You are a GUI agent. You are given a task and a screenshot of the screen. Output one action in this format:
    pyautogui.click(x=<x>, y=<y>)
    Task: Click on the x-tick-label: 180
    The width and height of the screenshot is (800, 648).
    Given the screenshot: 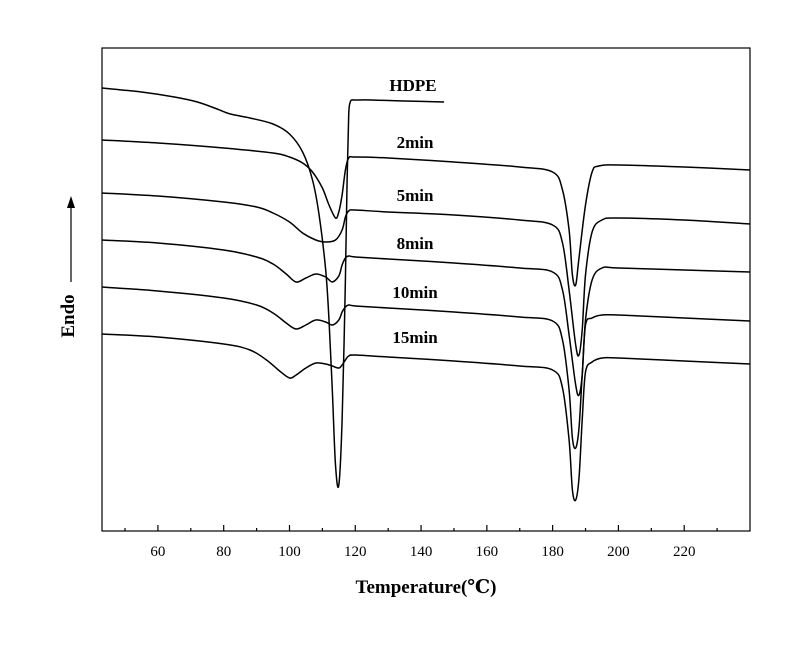 What is the action you would take?
    pyautogui.click(x=552, y=552)
    